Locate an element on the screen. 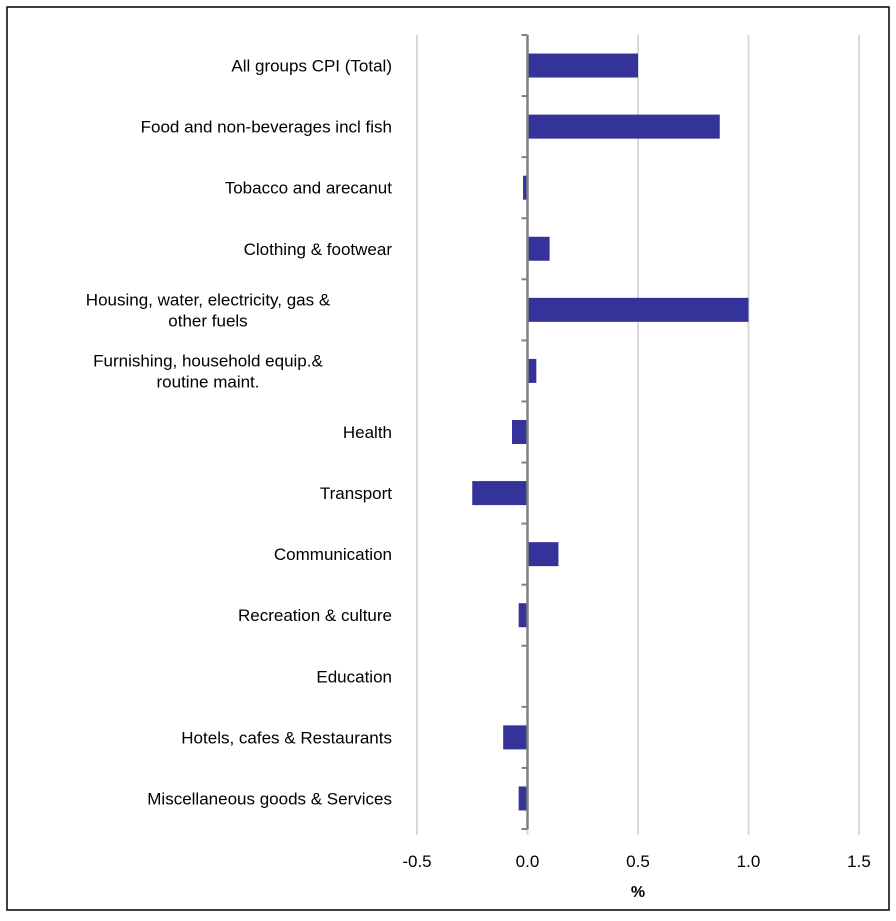 Image resolution: width=896 pixels, height=921 pixels. x-tick-labels: -0.5 0.0 0.5 1.0 1.5 is located at coordinates (636, 861).